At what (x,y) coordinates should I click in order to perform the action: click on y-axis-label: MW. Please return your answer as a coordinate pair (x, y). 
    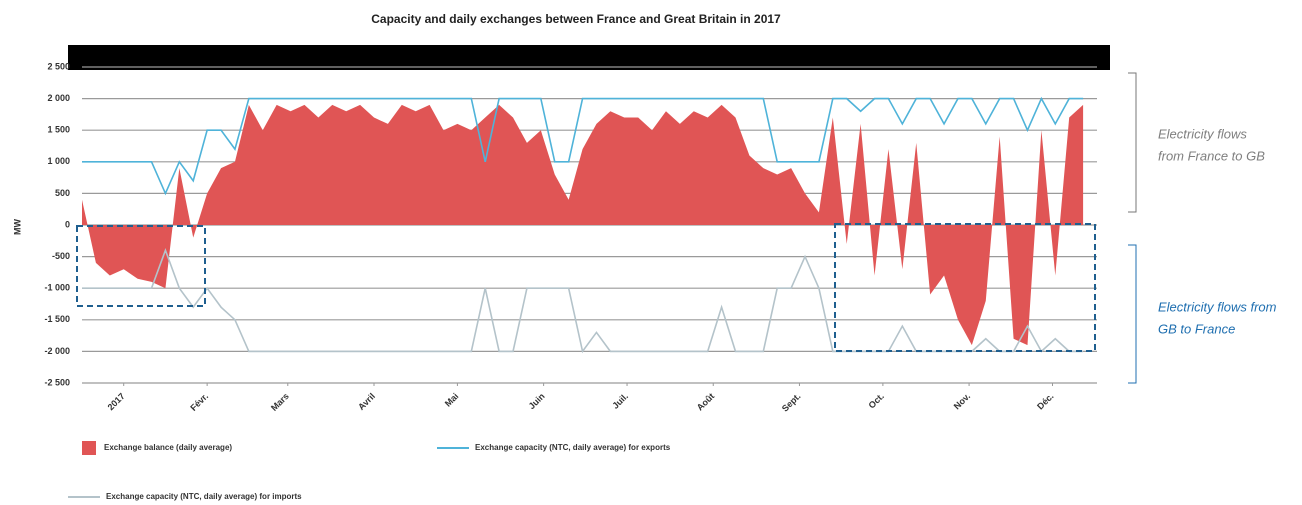
    Looking at the image, I should click on (17, 227).